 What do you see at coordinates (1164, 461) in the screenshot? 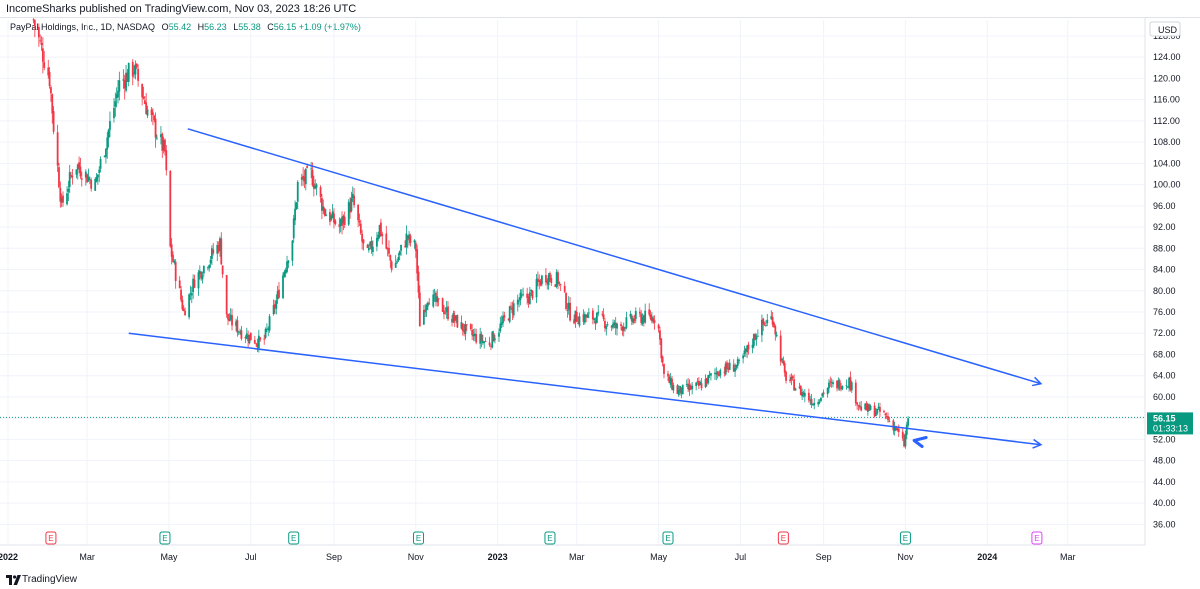
I see `price-tick-label: 48.00` at bounding box center [1164, 461].